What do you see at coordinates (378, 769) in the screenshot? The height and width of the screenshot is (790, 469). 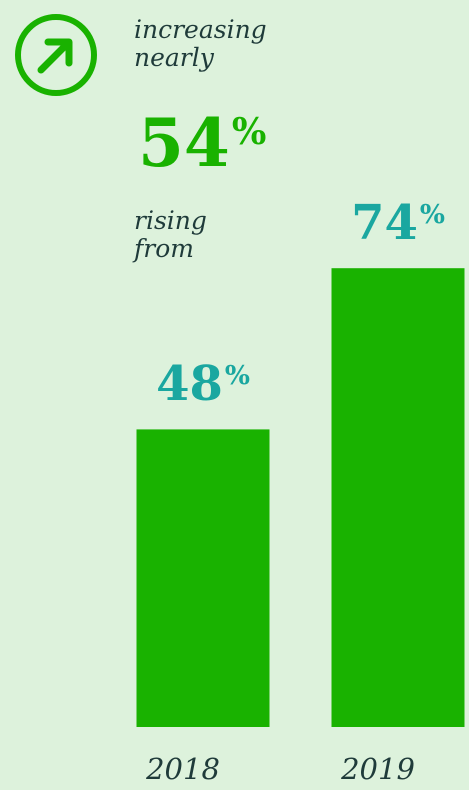 I see `x-tick-label-2019: 2019` at bounding box center [378, 769].